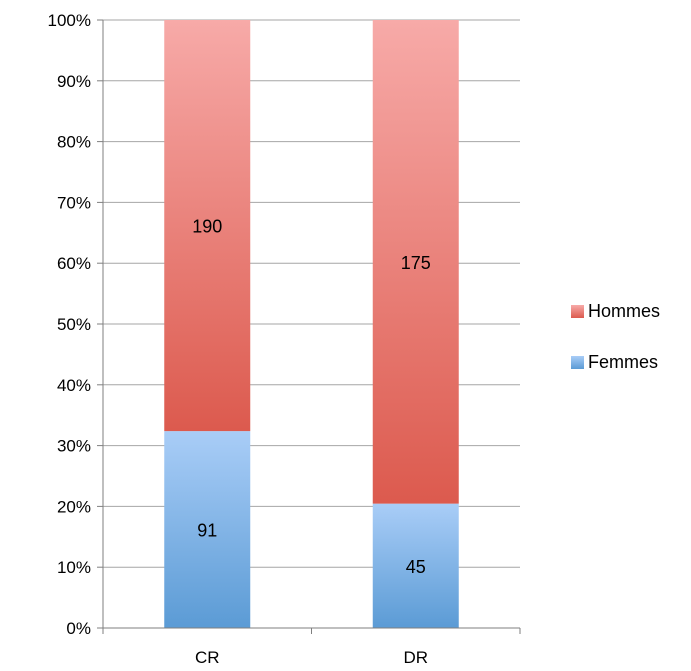  Describe the element at coordinates (78, 628) in the screenshot. I see `y-tick-label: 0%` at that location.